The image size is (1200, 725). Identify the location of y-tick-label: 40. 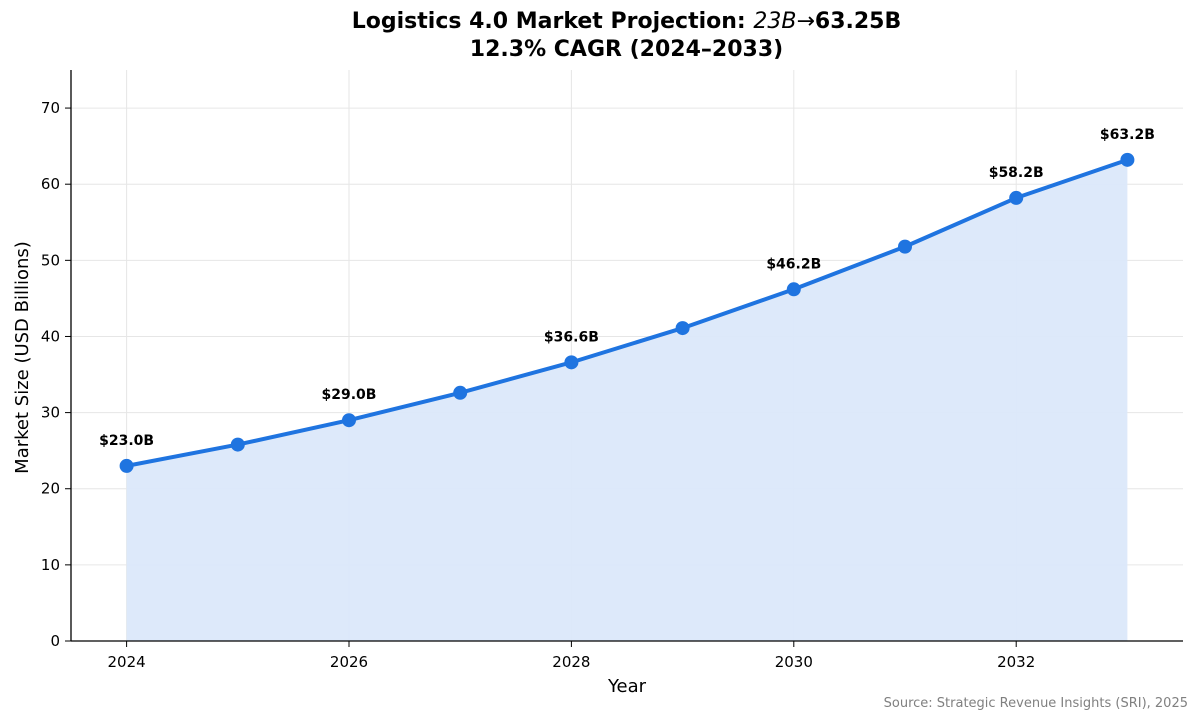
(50, 336).